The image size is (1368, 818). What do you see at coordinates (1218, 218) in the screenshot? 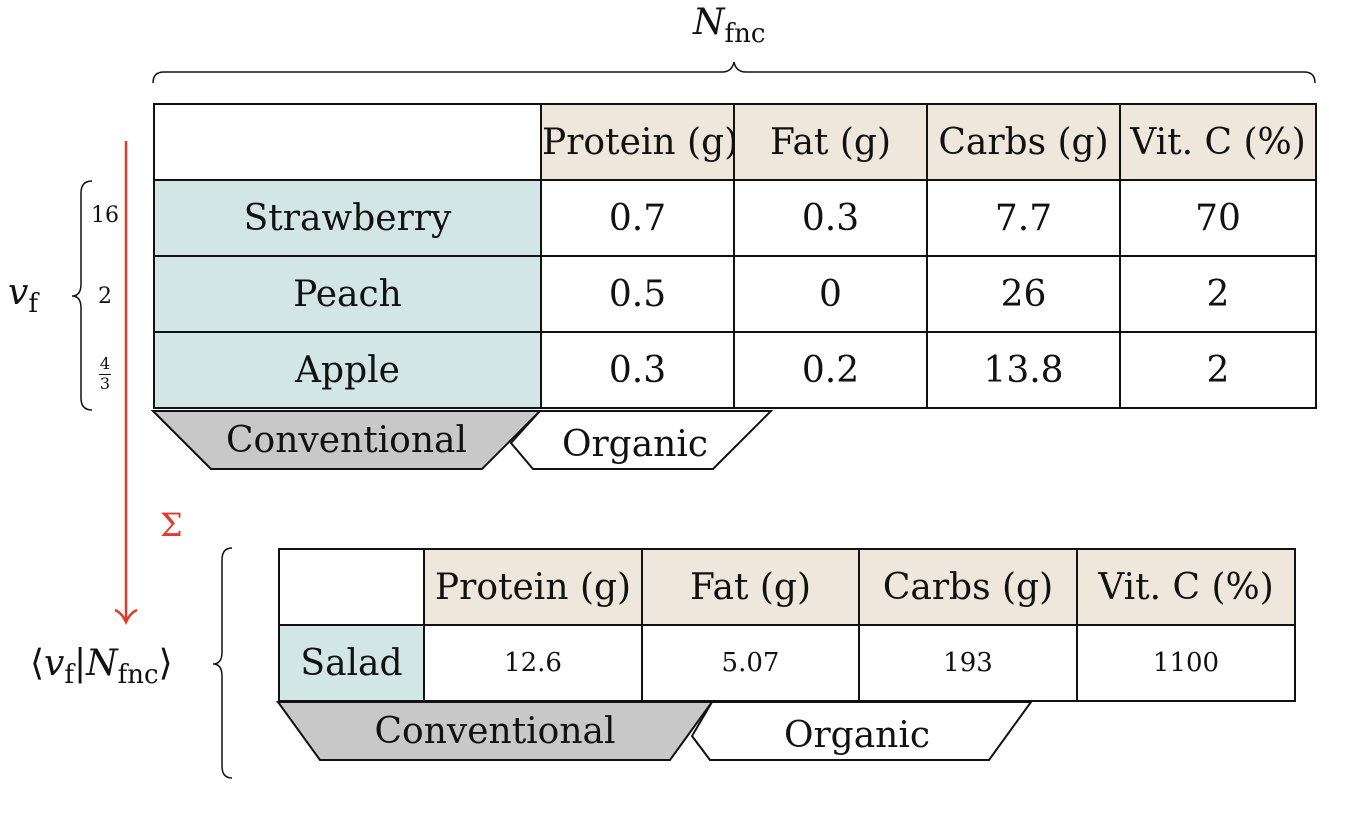
I see `value-cell: 70` at bounding box center [1218, 218].